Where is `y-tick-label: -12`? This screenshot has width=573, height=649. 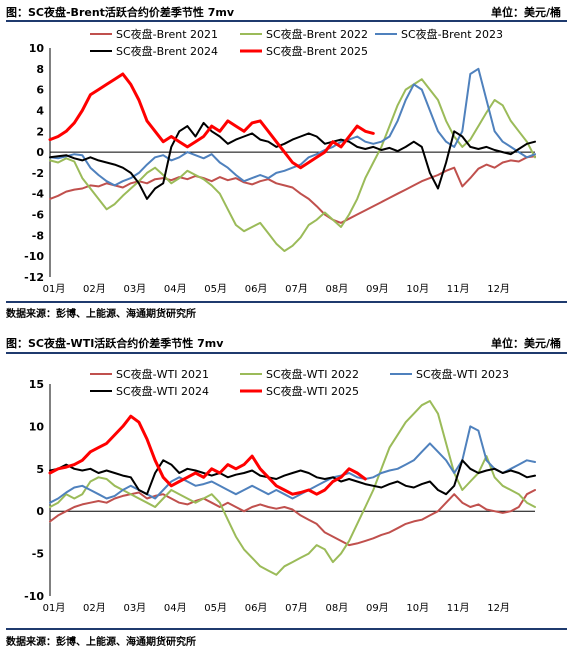 y-tick-label: -12 is located at coordinates (34, 277).